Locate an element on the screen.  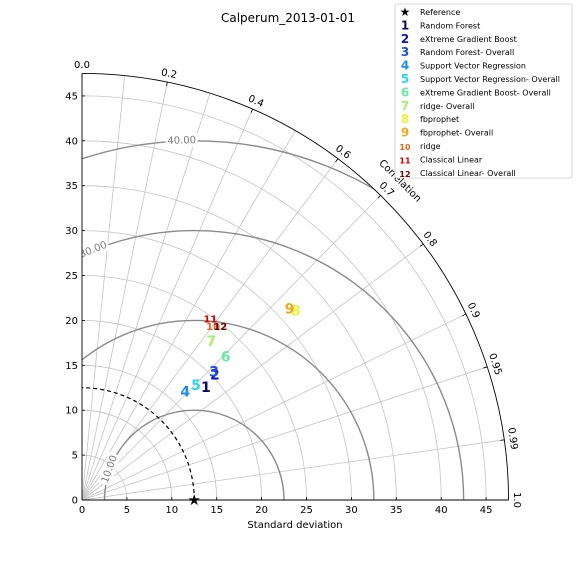
legend-marker: 5 is located at coordinates (405, 79).